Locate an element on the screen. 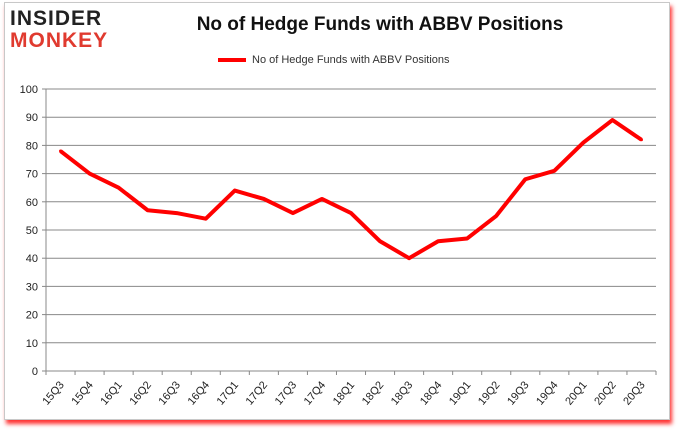 Image resolution: width=678 pixels, height=431 pixels. y-tick-label: 50 is located at coordinates (32, 231).